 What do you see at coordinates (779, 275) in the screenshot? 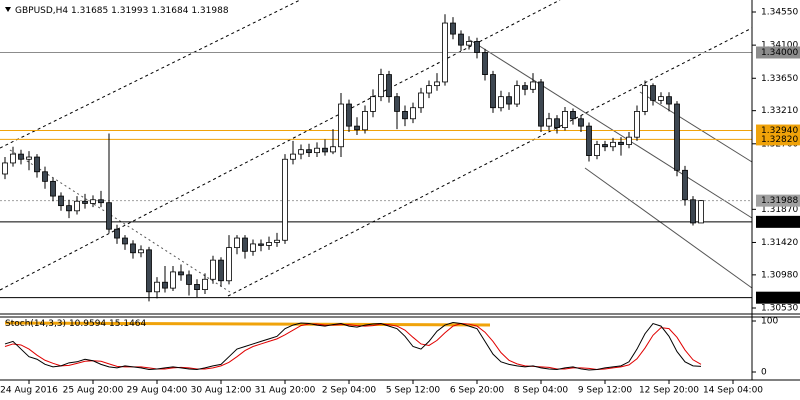
I see `y-tick-label: 1.30980` at bounding box center [779, 275].